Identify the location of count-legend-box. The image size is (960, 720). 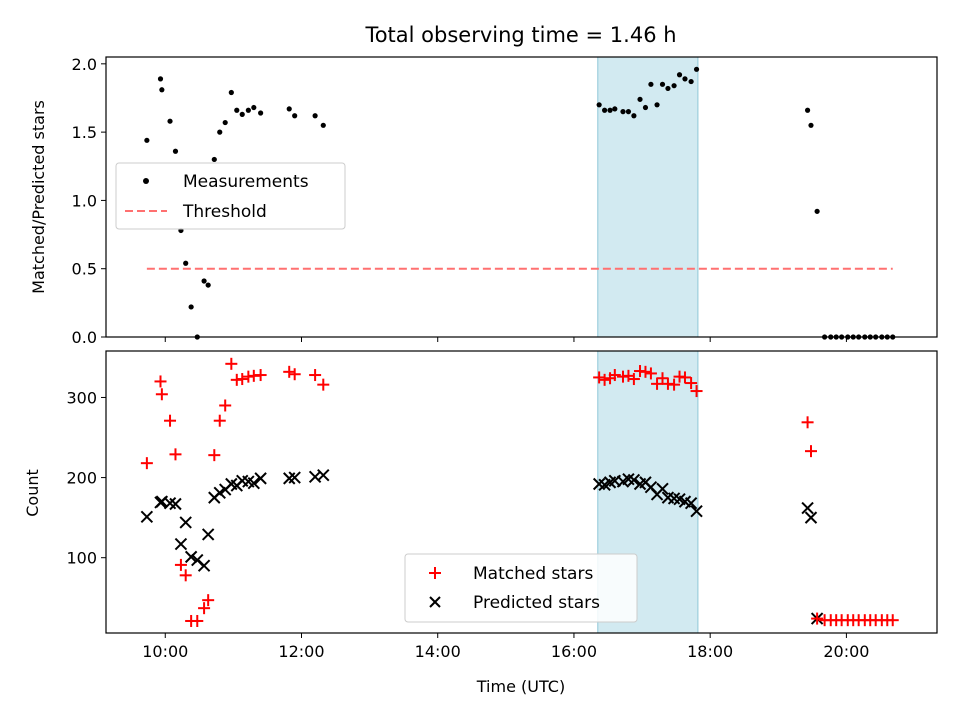
(521, 588).